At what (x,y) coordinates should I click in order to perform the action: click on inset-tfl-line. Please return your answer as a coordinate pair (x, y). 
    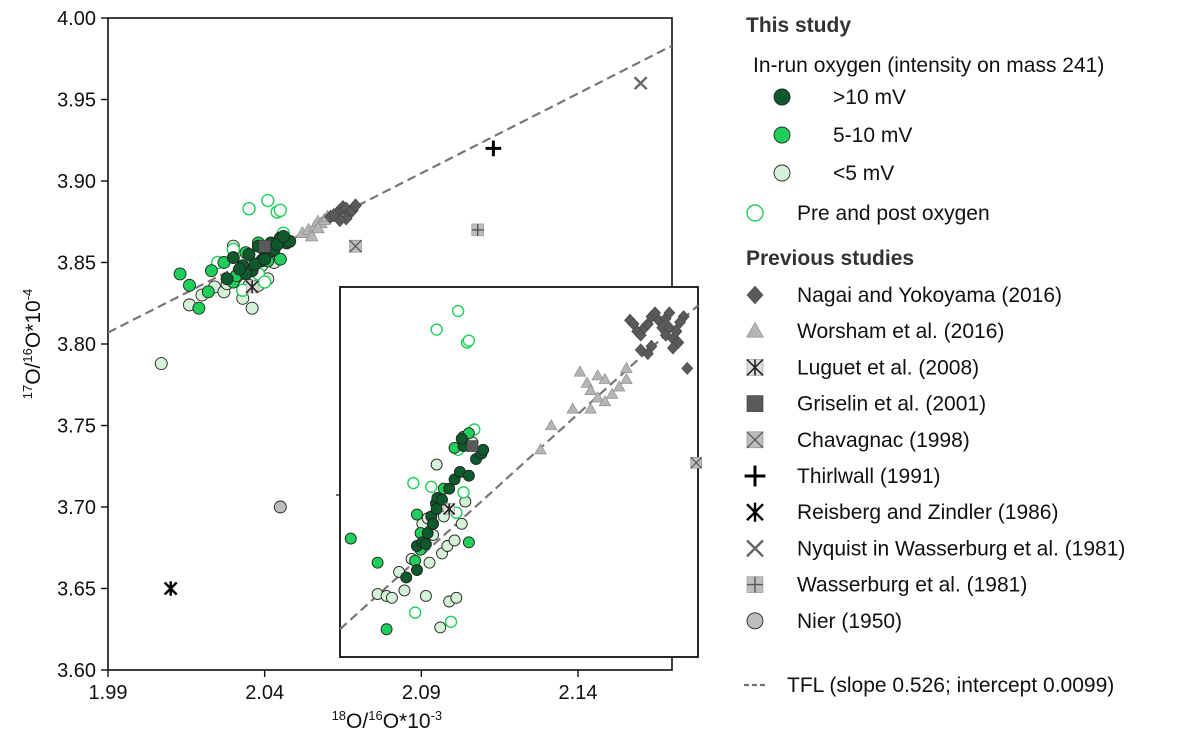
    Looking at the image, I should click on (519, 467).